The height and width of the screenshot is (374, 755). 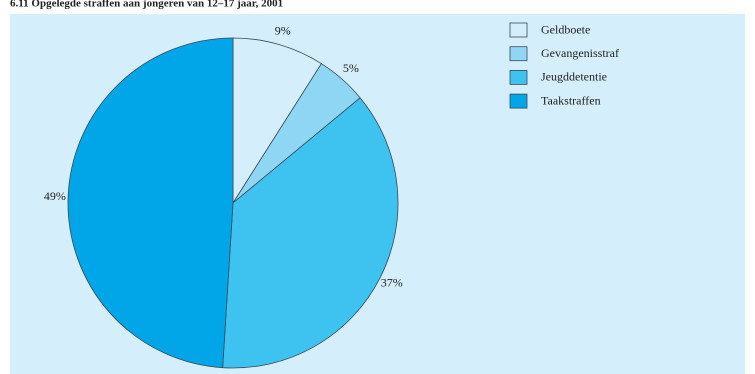 I want to click on slice-label: 37%, so click(x=392, y=283).